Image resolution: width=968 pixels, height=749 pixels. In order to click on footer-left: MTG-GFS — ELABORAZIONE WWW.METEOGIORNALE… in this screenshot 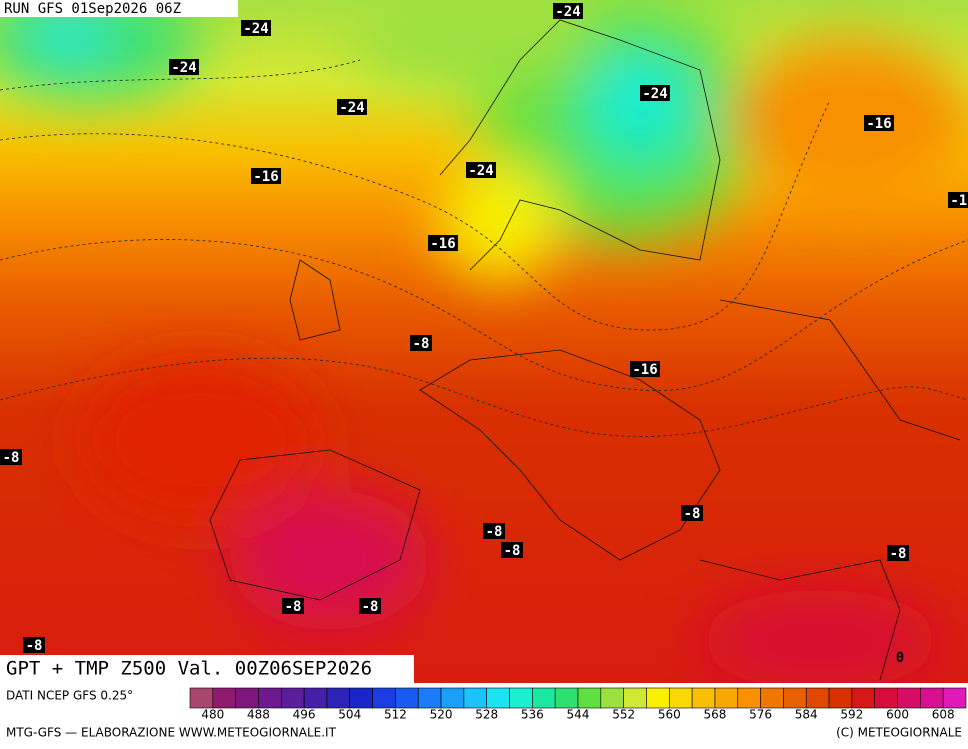, I will do `click(171, 733)`.